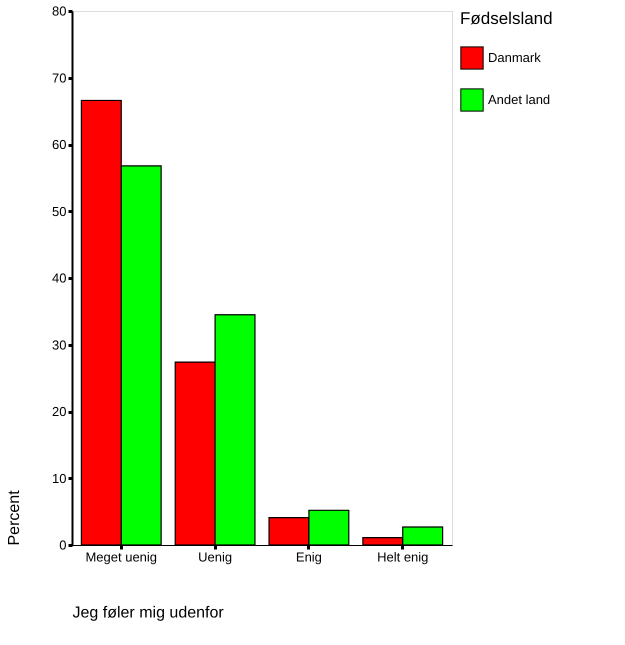 This screenshot has width=625, height=645. I want to click on x-tick-label: Enig, so click(309, 557).